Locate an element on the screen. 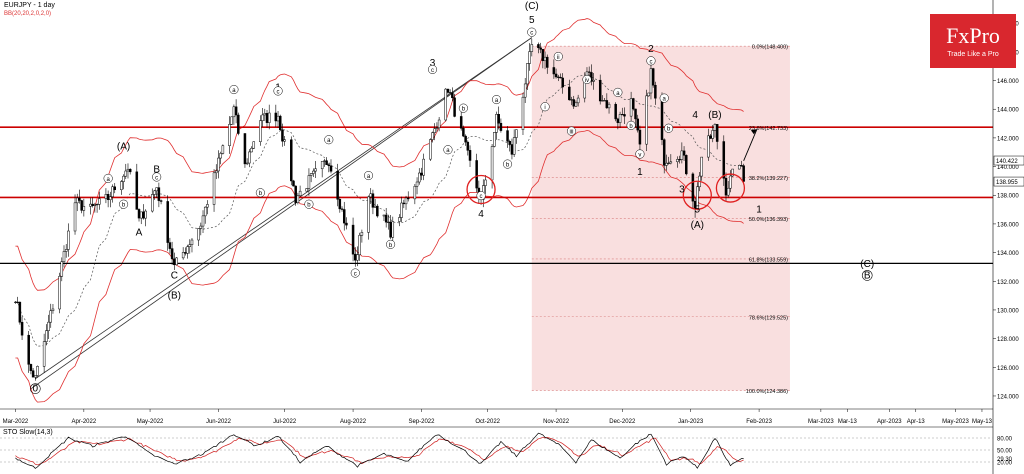 This screenshot has width=1024, height=474. wave-label: (B) is located at coordinates (174, 295).